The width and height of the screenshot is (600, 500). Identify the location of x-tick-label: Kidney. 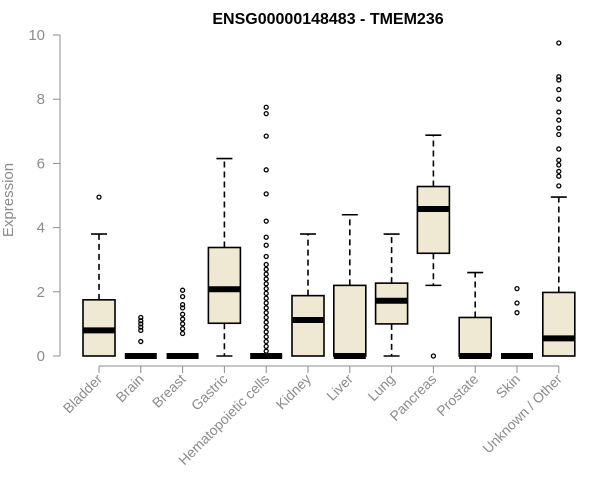
(294, 392).